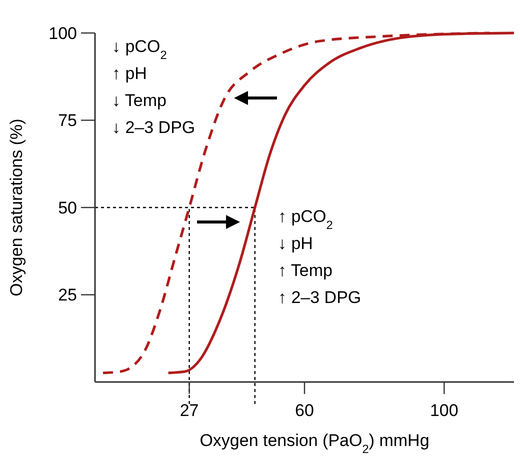 This screenshot has width=520, height=456. I want to click on x-tick-label: 27, so click(189, 410).